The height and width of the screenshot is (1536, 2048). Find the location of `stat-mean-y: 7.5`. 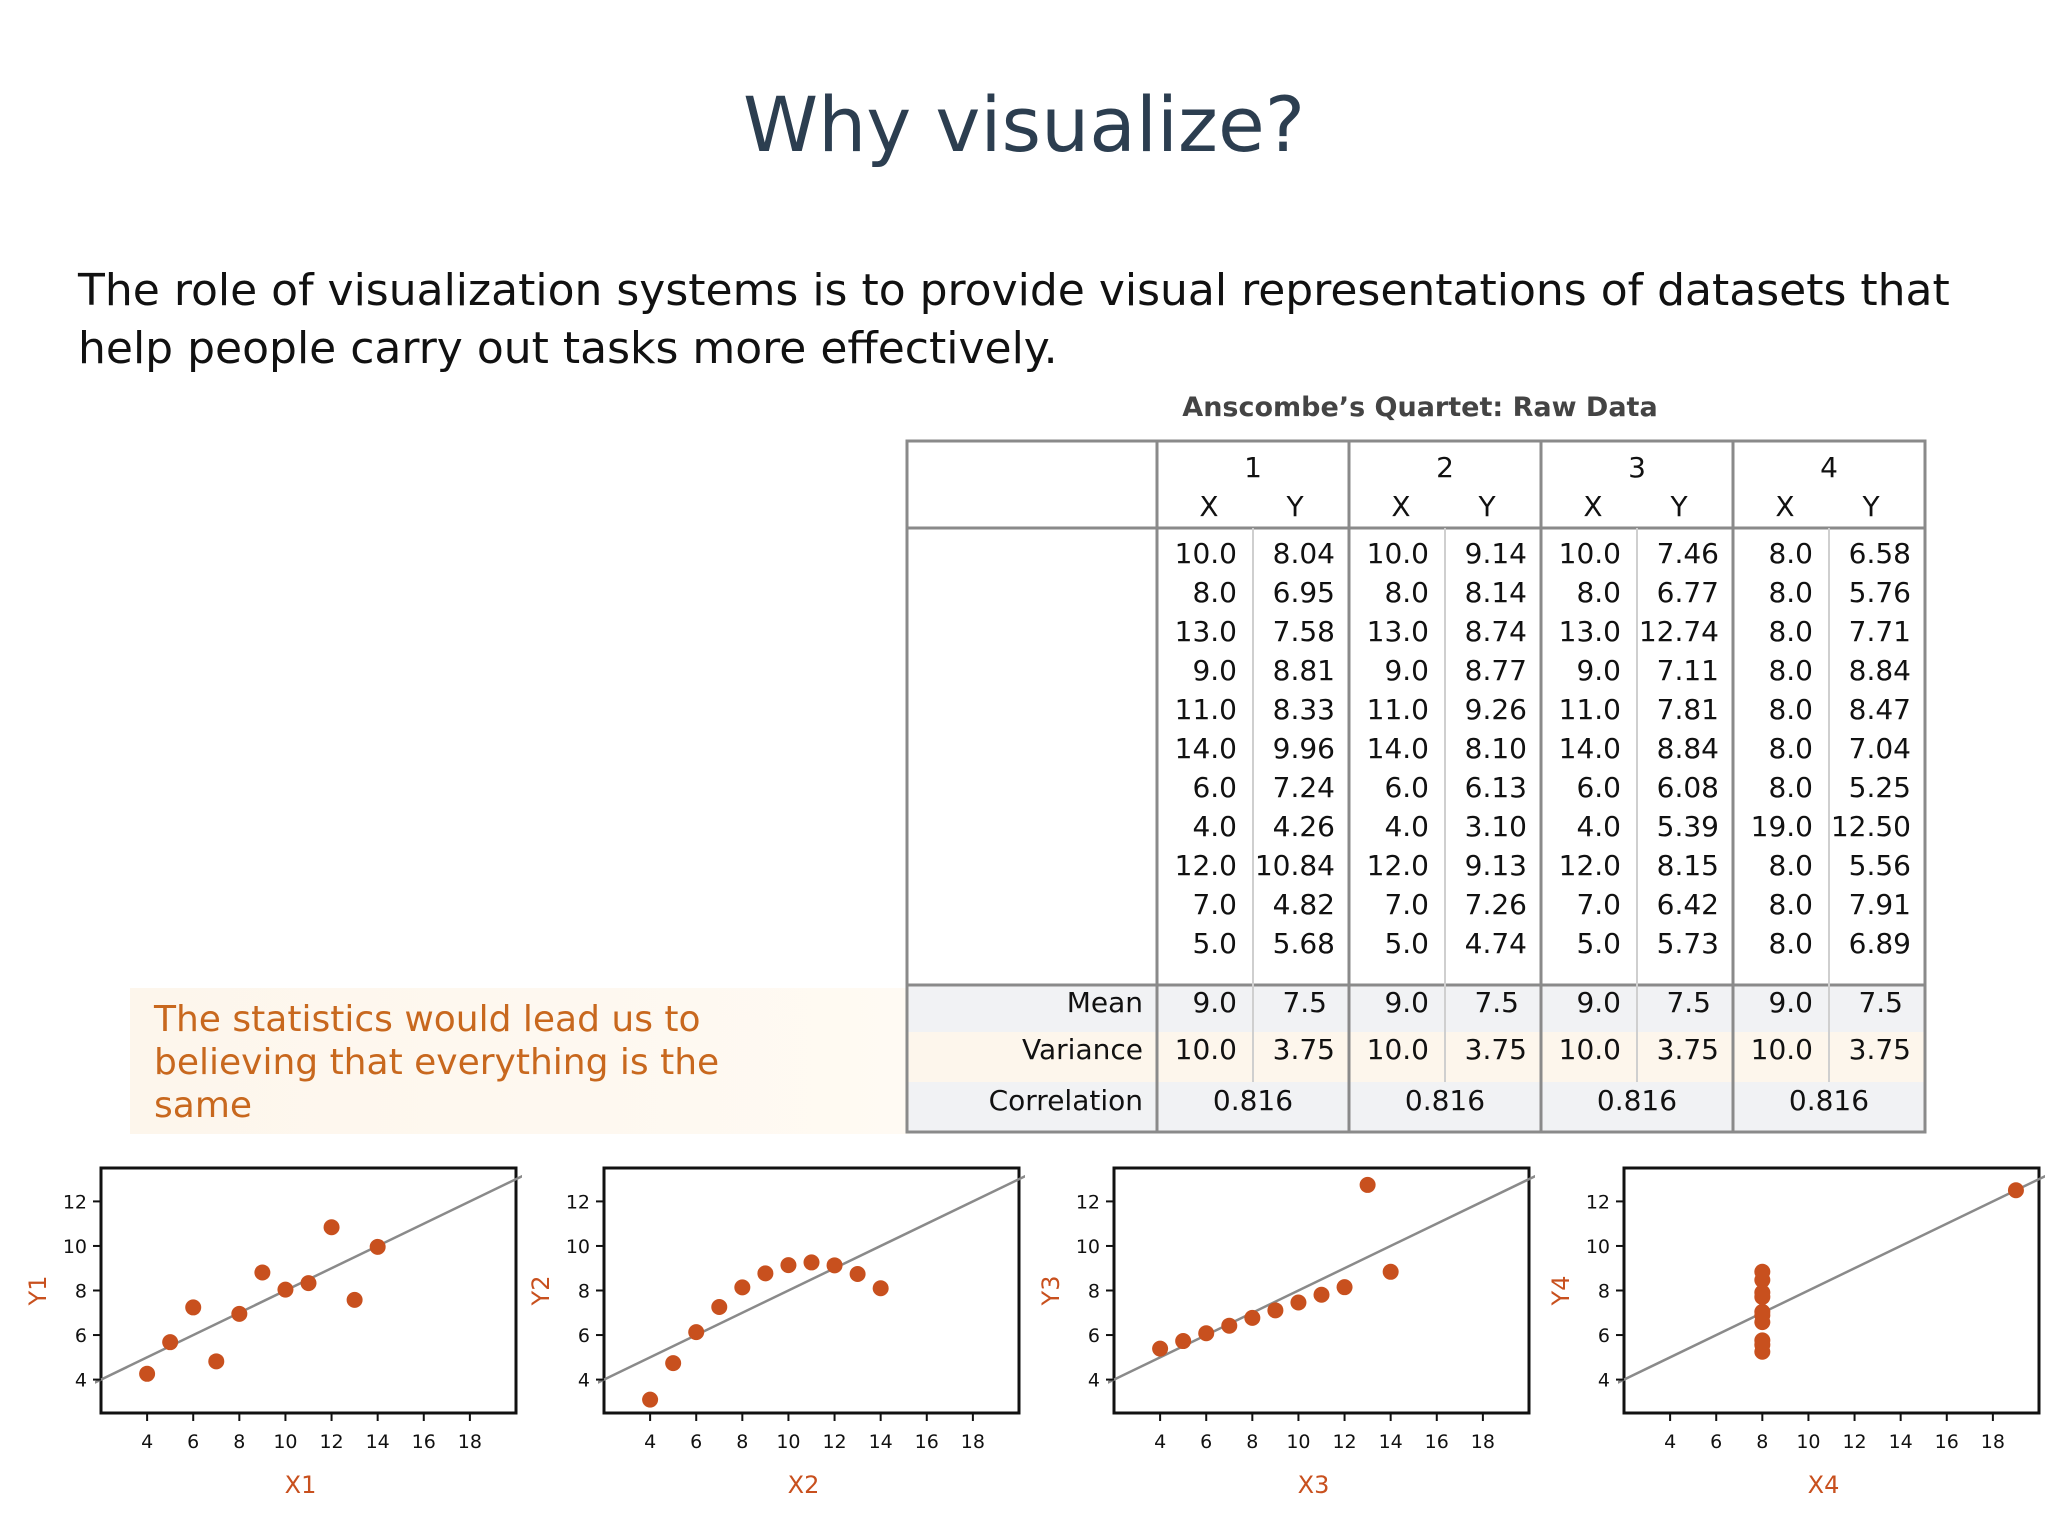

stat-mean-y: 7.5 is located at coordinates (1688, 1002).